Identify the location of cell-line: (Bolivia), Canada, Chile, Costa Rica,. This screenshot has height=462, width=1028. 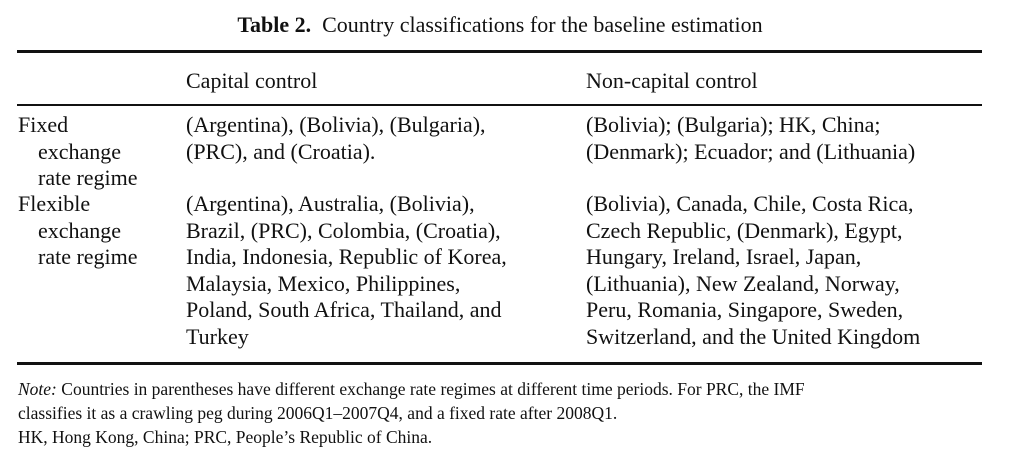
(750, 203).